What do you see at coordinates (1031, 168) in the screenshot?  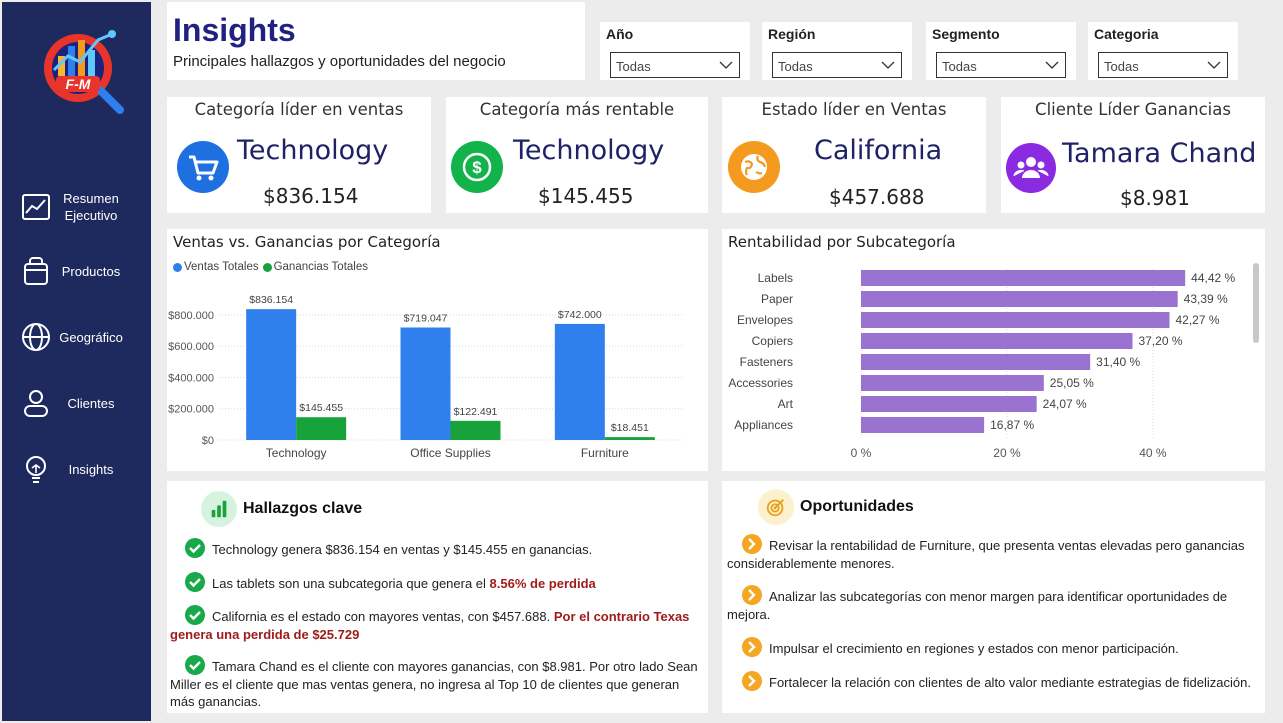 I see `users-icon` at bounding box center [1031, 168].